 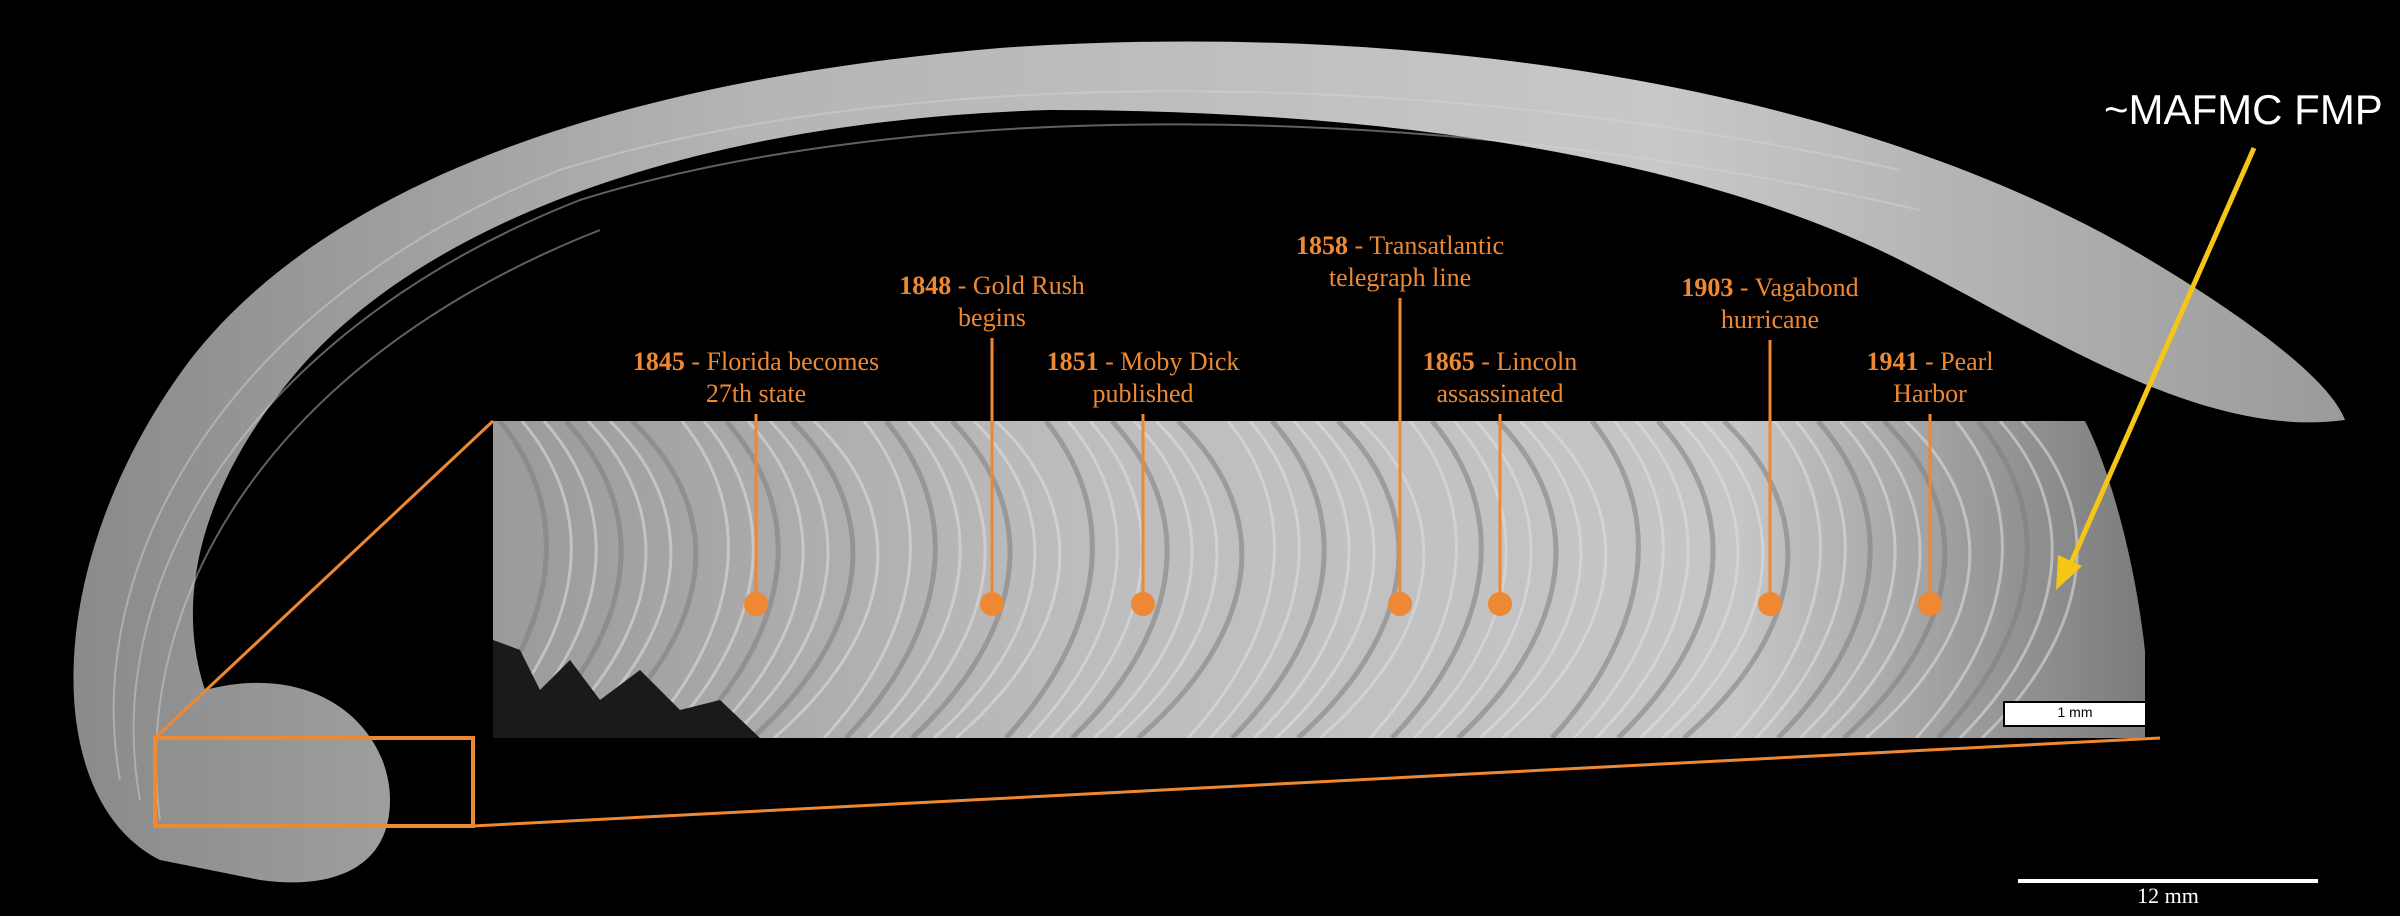 I want to click on inset-source-box, so click(x=314, y=782).